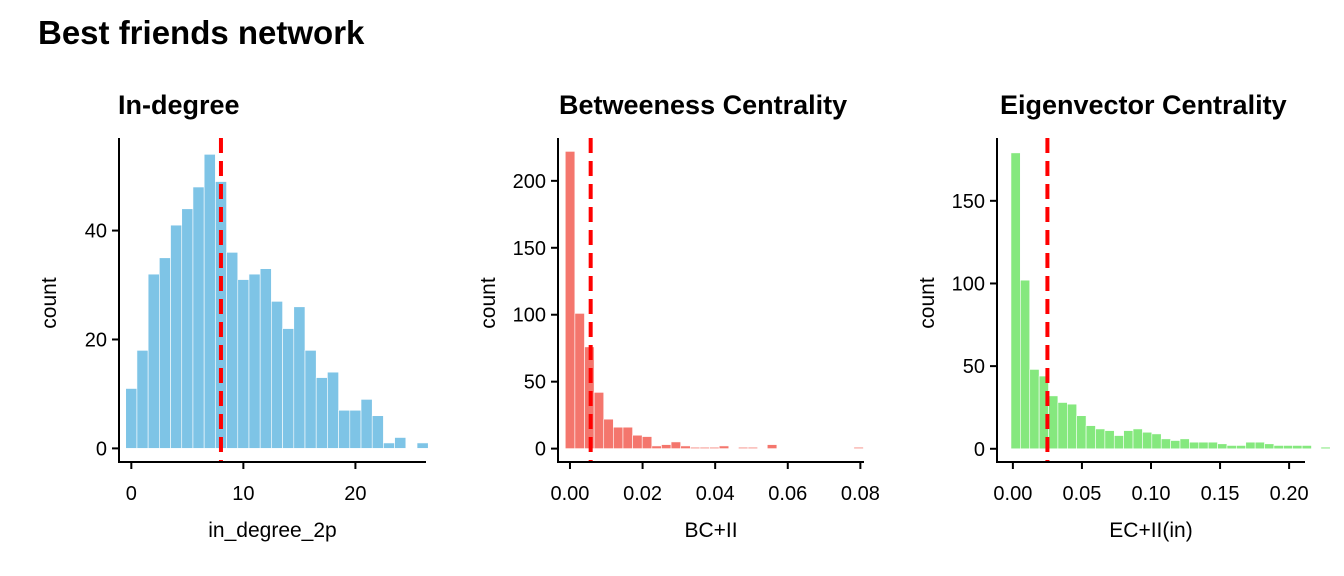  I want to click on panel-title: Eigenvector Centrality, so click(1143, 105).